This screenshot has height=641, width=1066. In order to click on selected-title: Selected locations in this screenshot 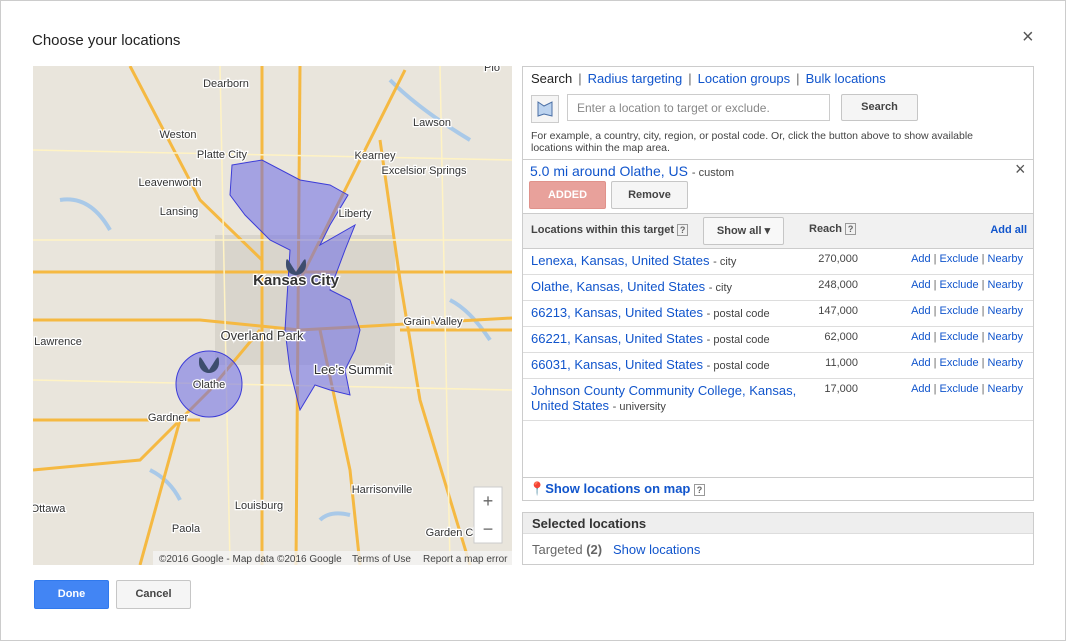, I will do `click(589, 523)`.